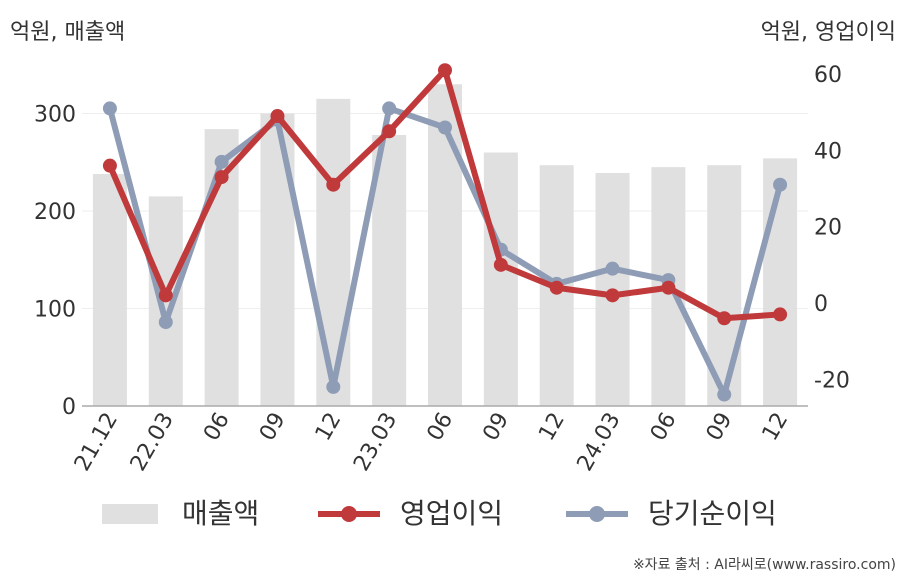  What do you see at coordinates (375, 442) in the screenshot?
I see `x-tick-label: 23.03` at bounding box center [375, 442].